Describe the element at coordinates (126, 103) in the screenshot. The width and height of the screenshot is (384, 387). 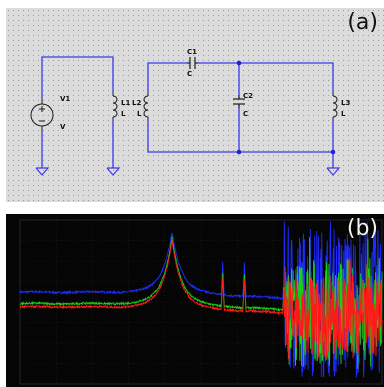
I see `l1-name-label: L1` at that location.